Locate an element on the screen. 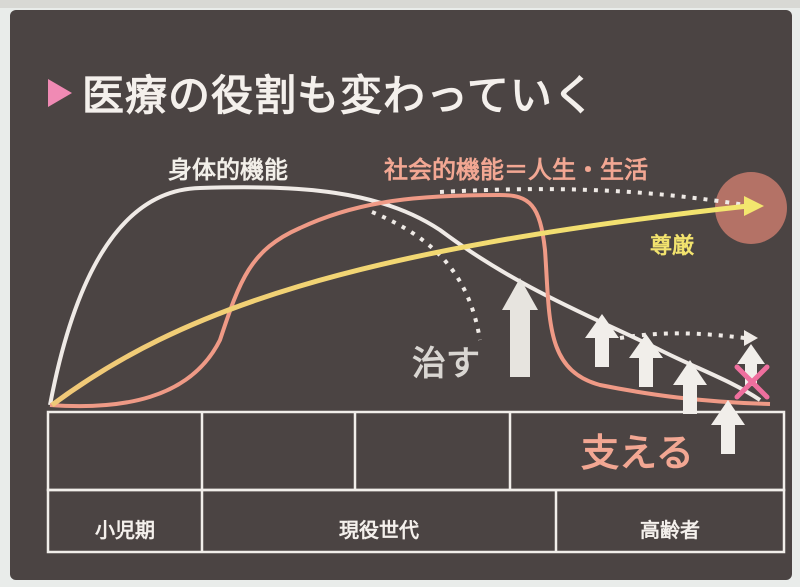 The image size is (800, 587). cure-label: 治す is located at coordinates (446, 364).